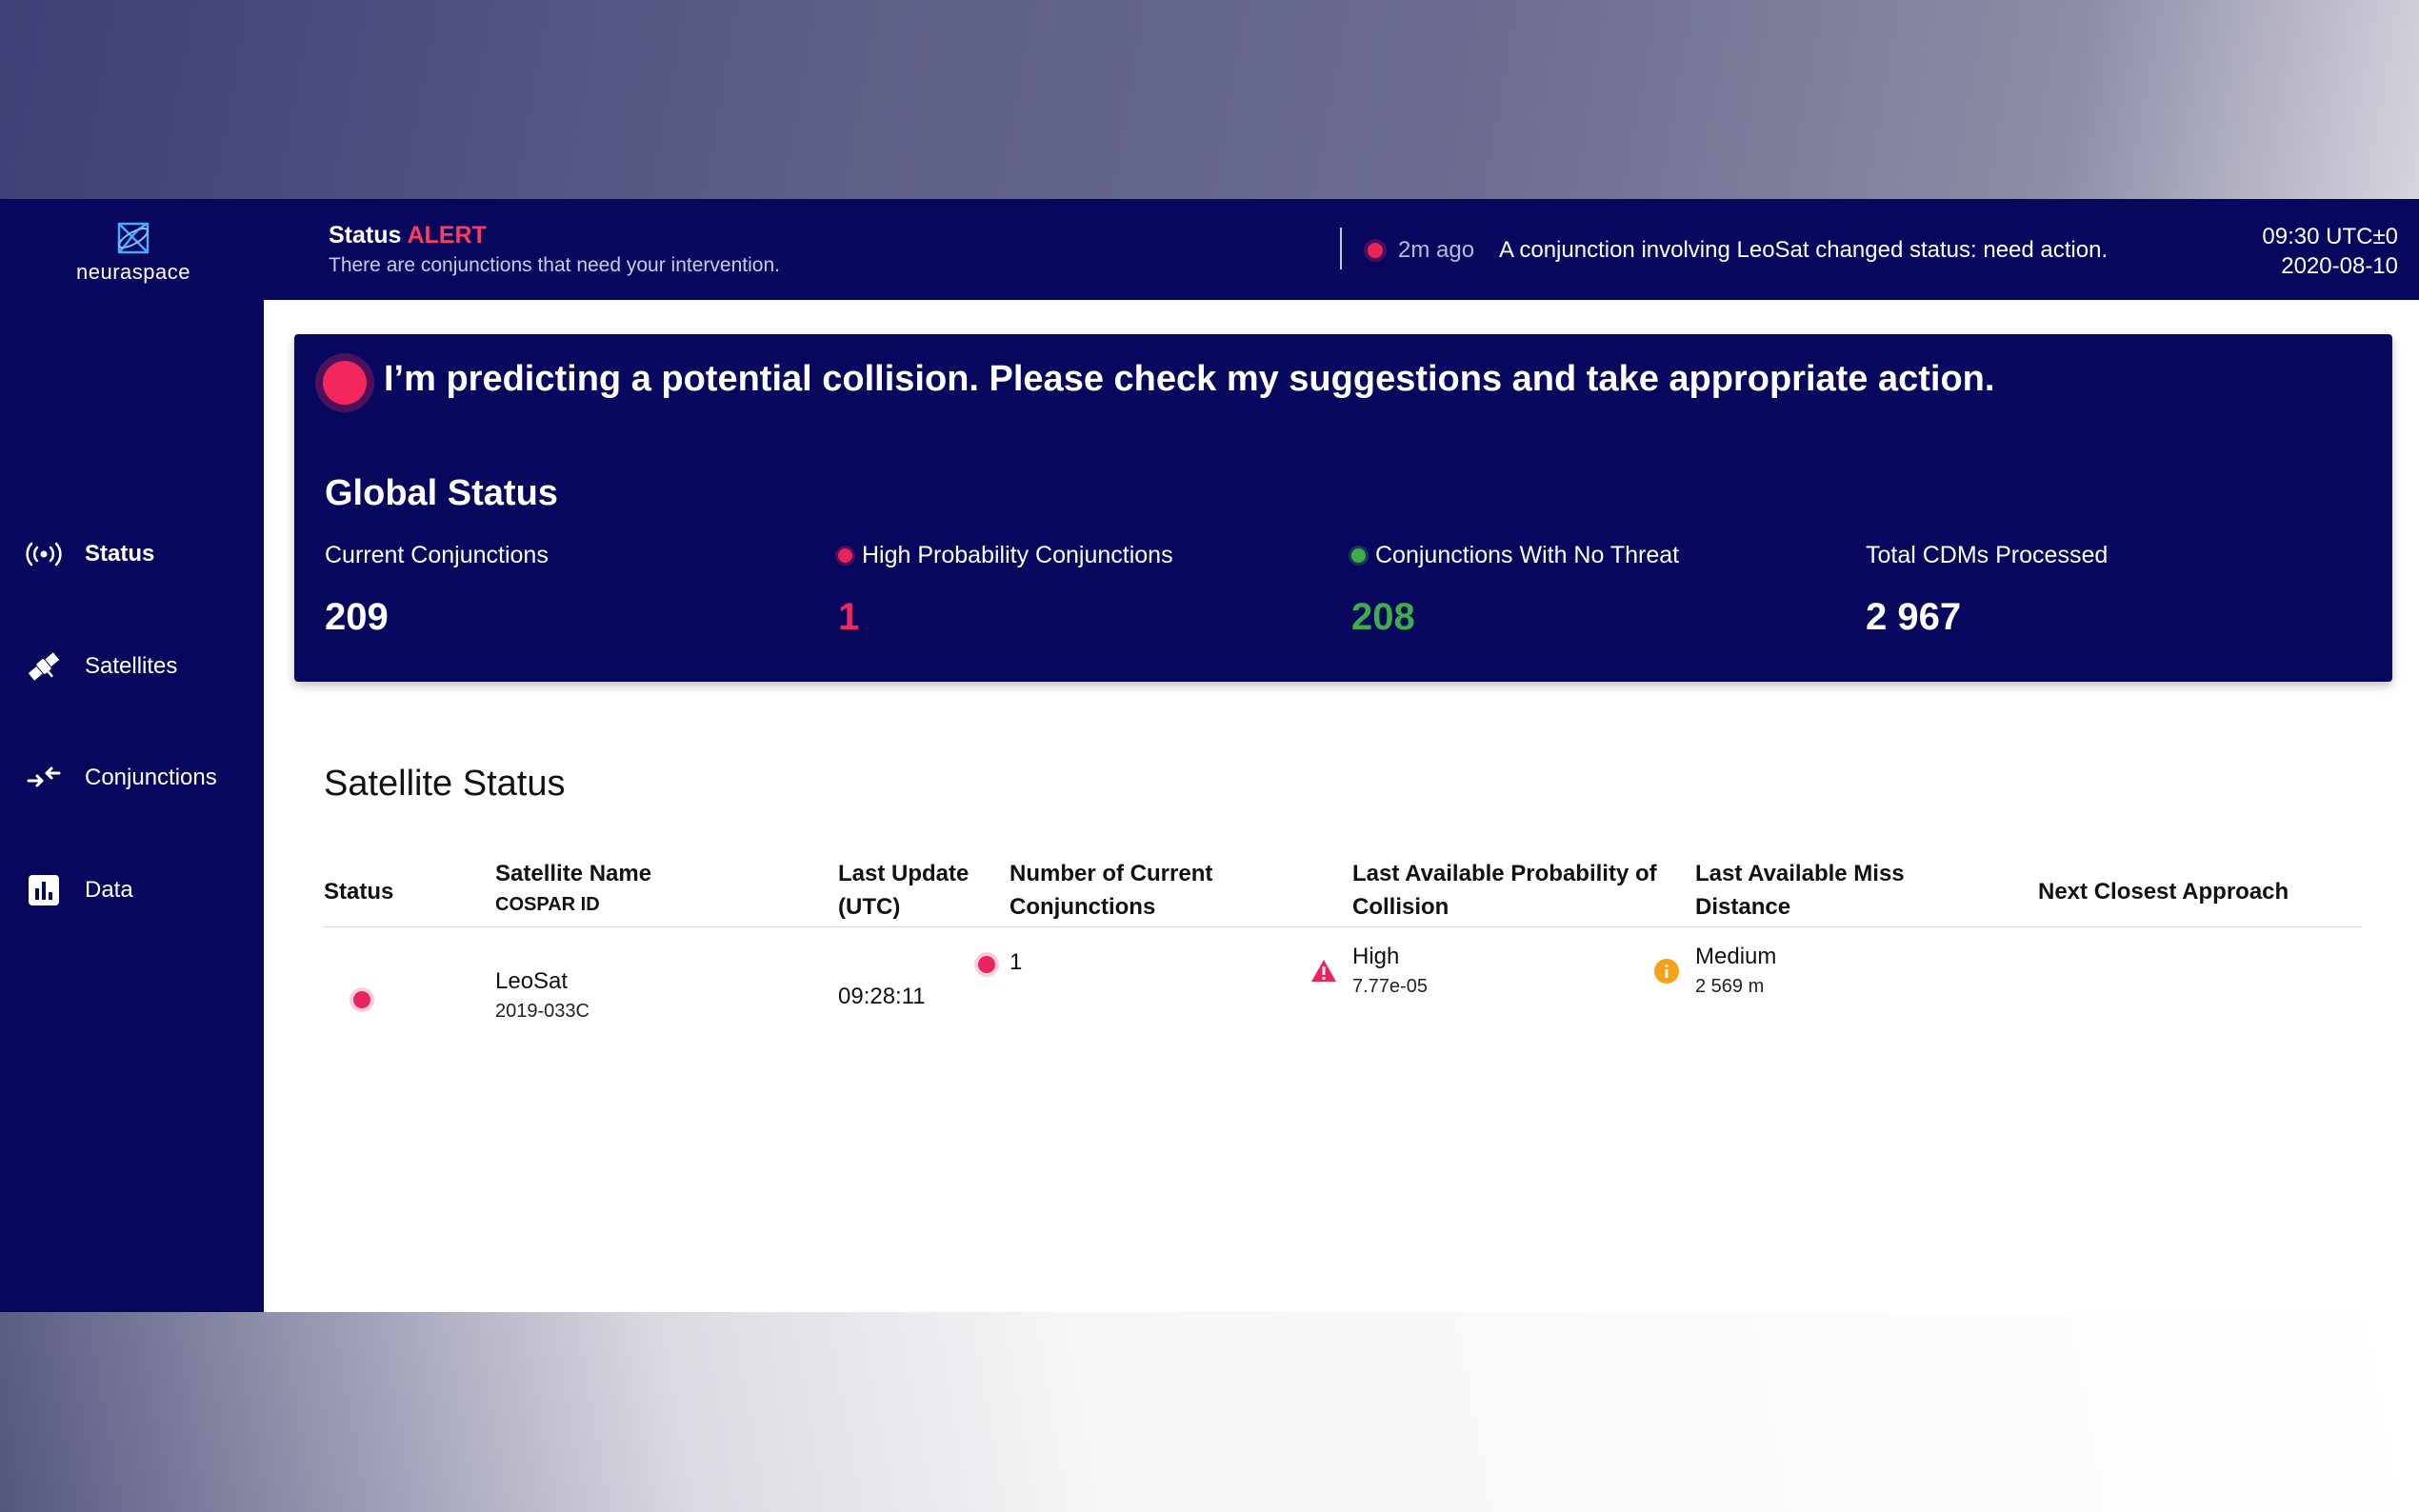 The width and height of the screenshot is (2419, 1512). I want to click on red-status-dot, so click(845, 555).